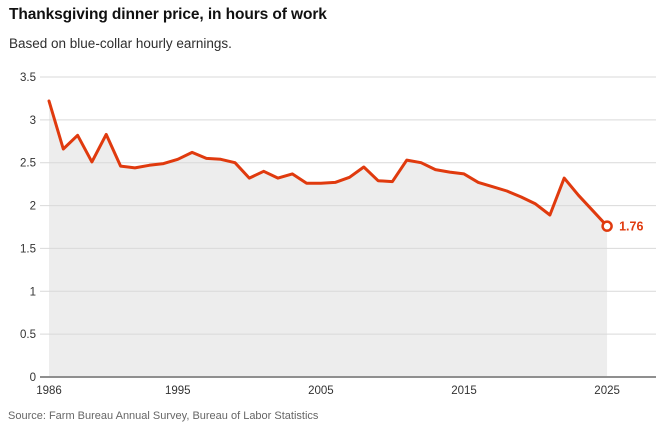 The height and width of the screenshot is (439, 660). I want to click on y-tick-label: 2, so click(33, 207).